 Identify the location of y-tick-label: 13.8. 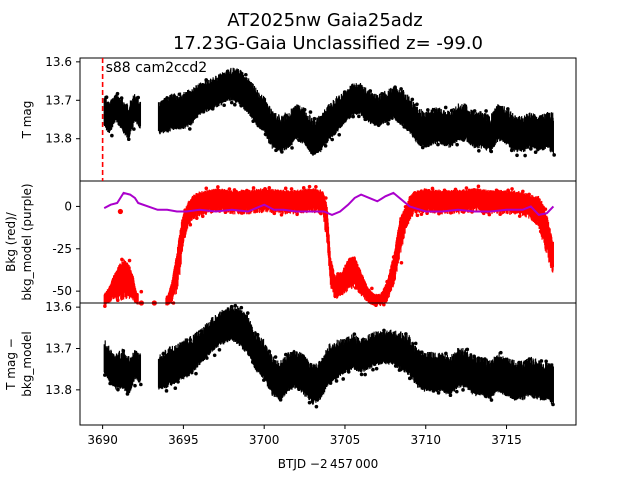
(58, 390).